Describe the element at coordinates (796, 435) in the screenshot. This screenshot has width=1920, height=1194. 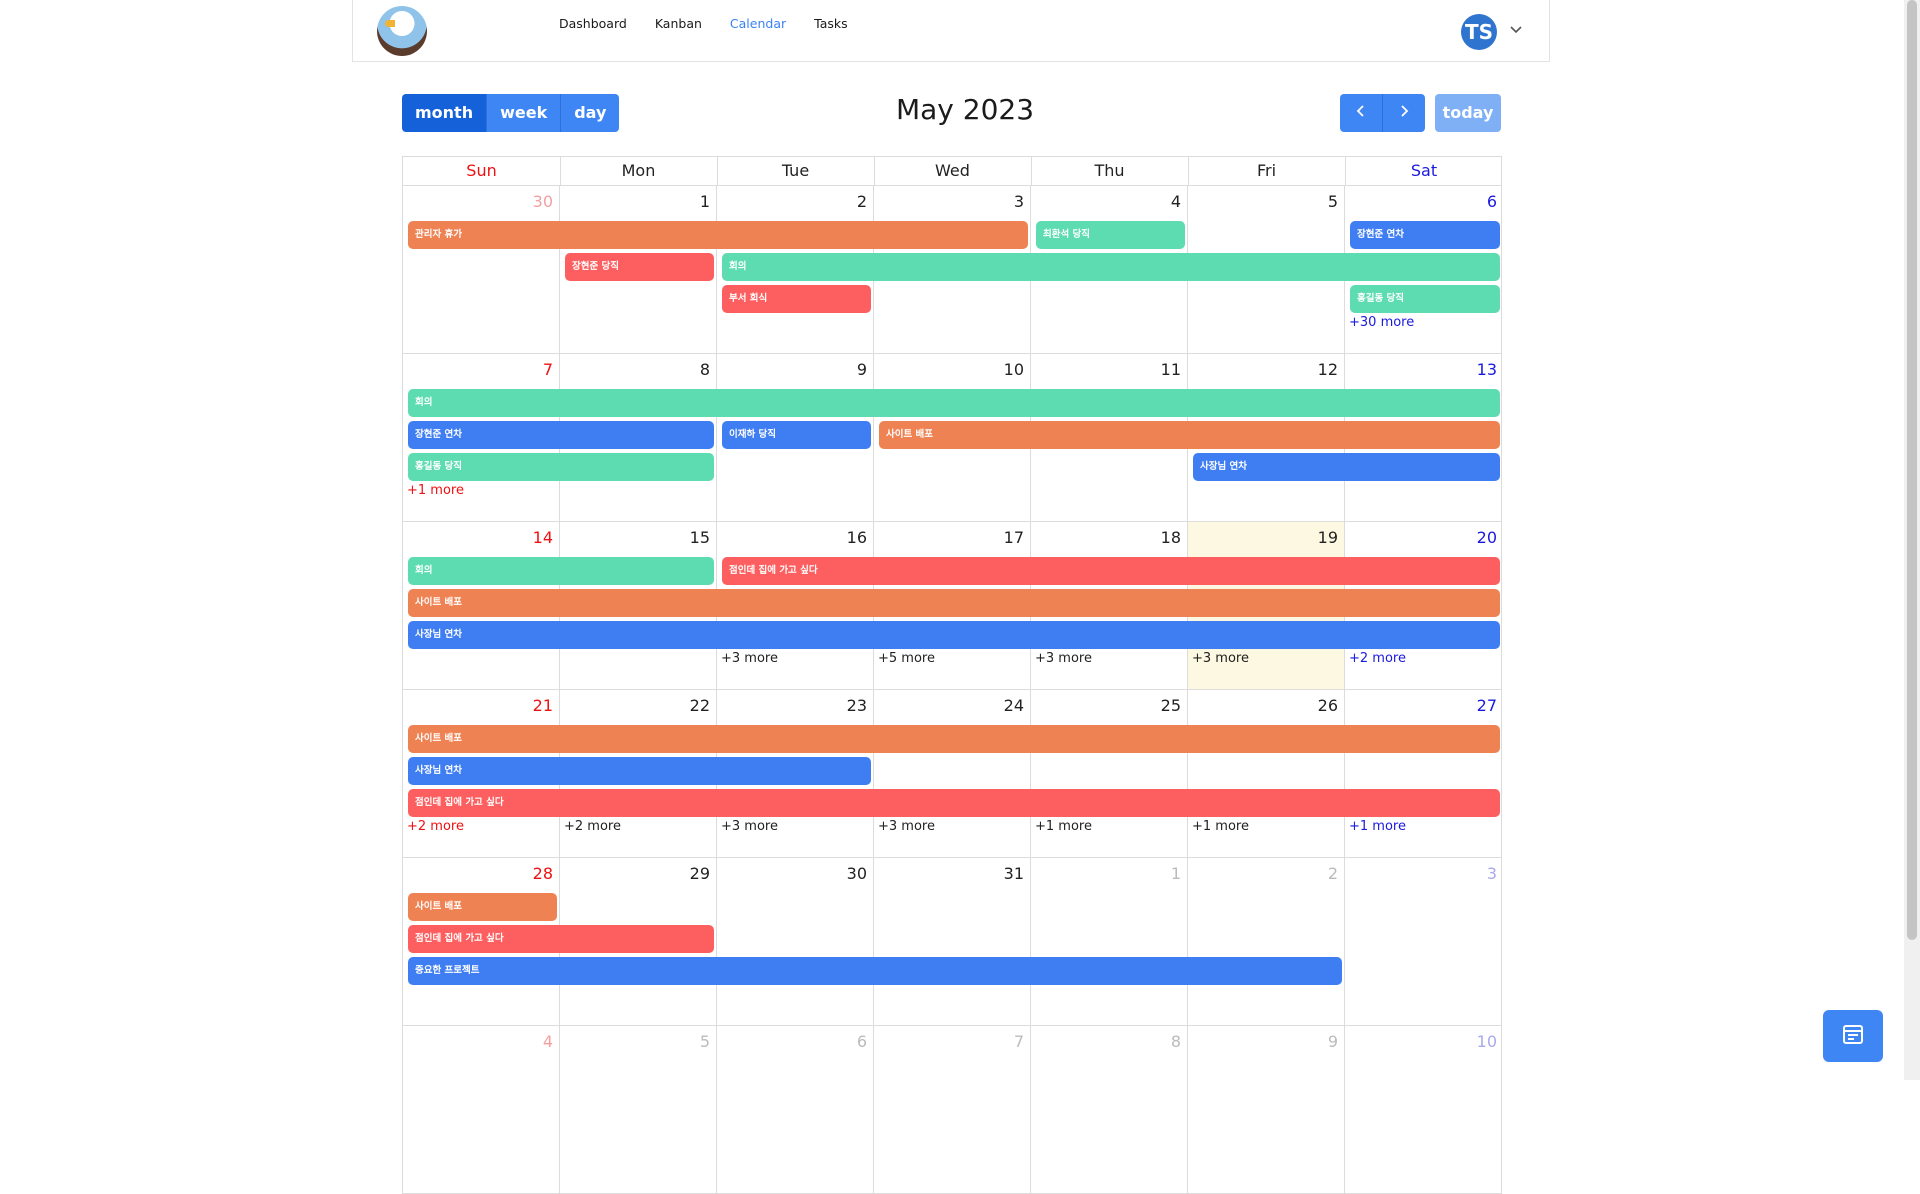
I see `calendar-event: 이재하 당직` at that location.